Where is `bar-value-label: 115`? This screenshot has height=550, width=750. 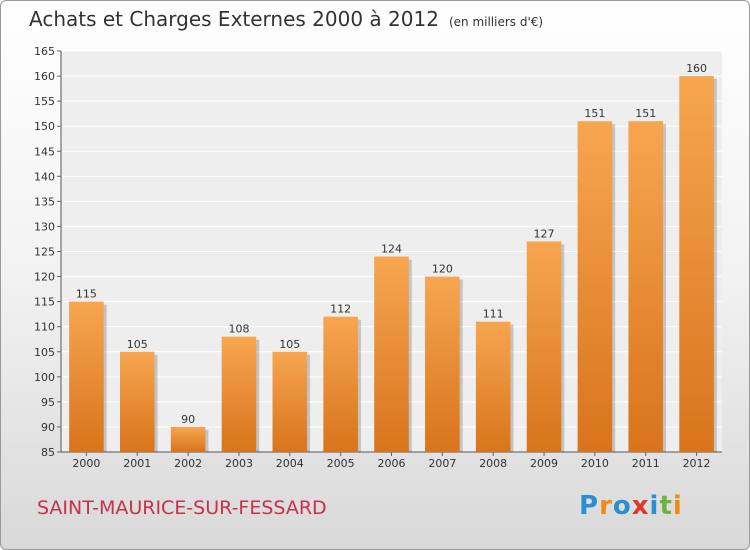
bar-value-label: 115 is located at coordinates (86, 294).